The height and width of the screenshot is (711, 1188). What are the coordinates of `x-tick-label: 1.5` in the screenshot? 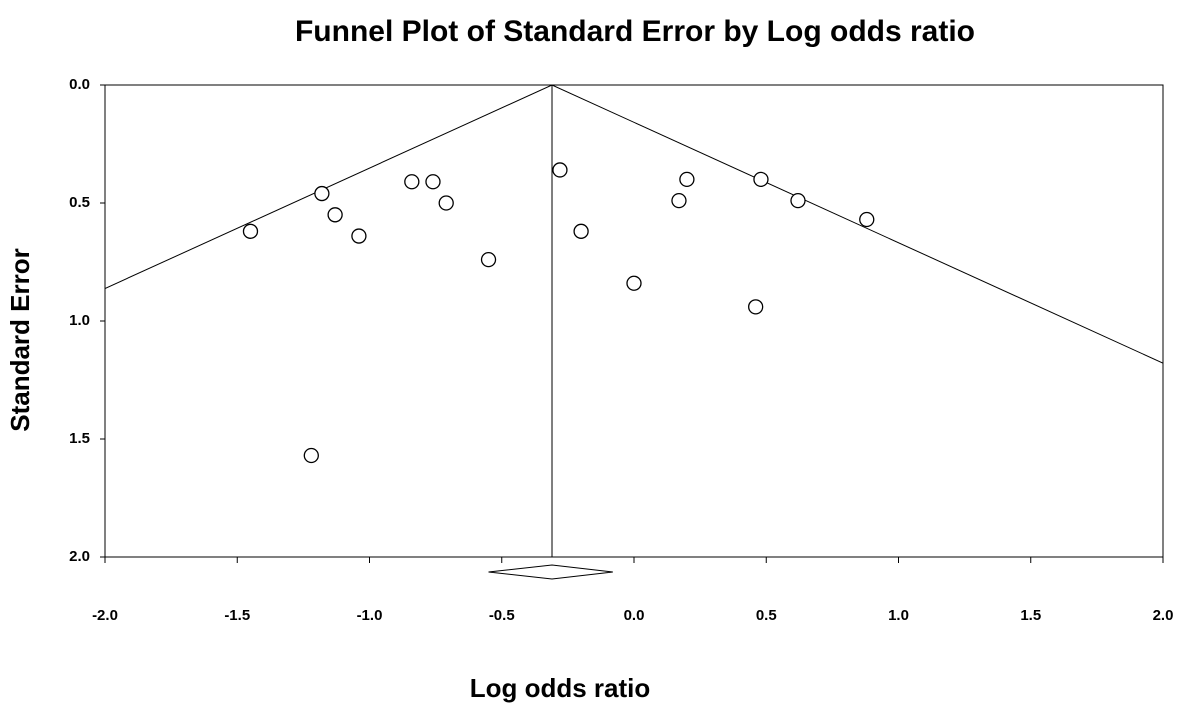 It's located at (1030, 615).